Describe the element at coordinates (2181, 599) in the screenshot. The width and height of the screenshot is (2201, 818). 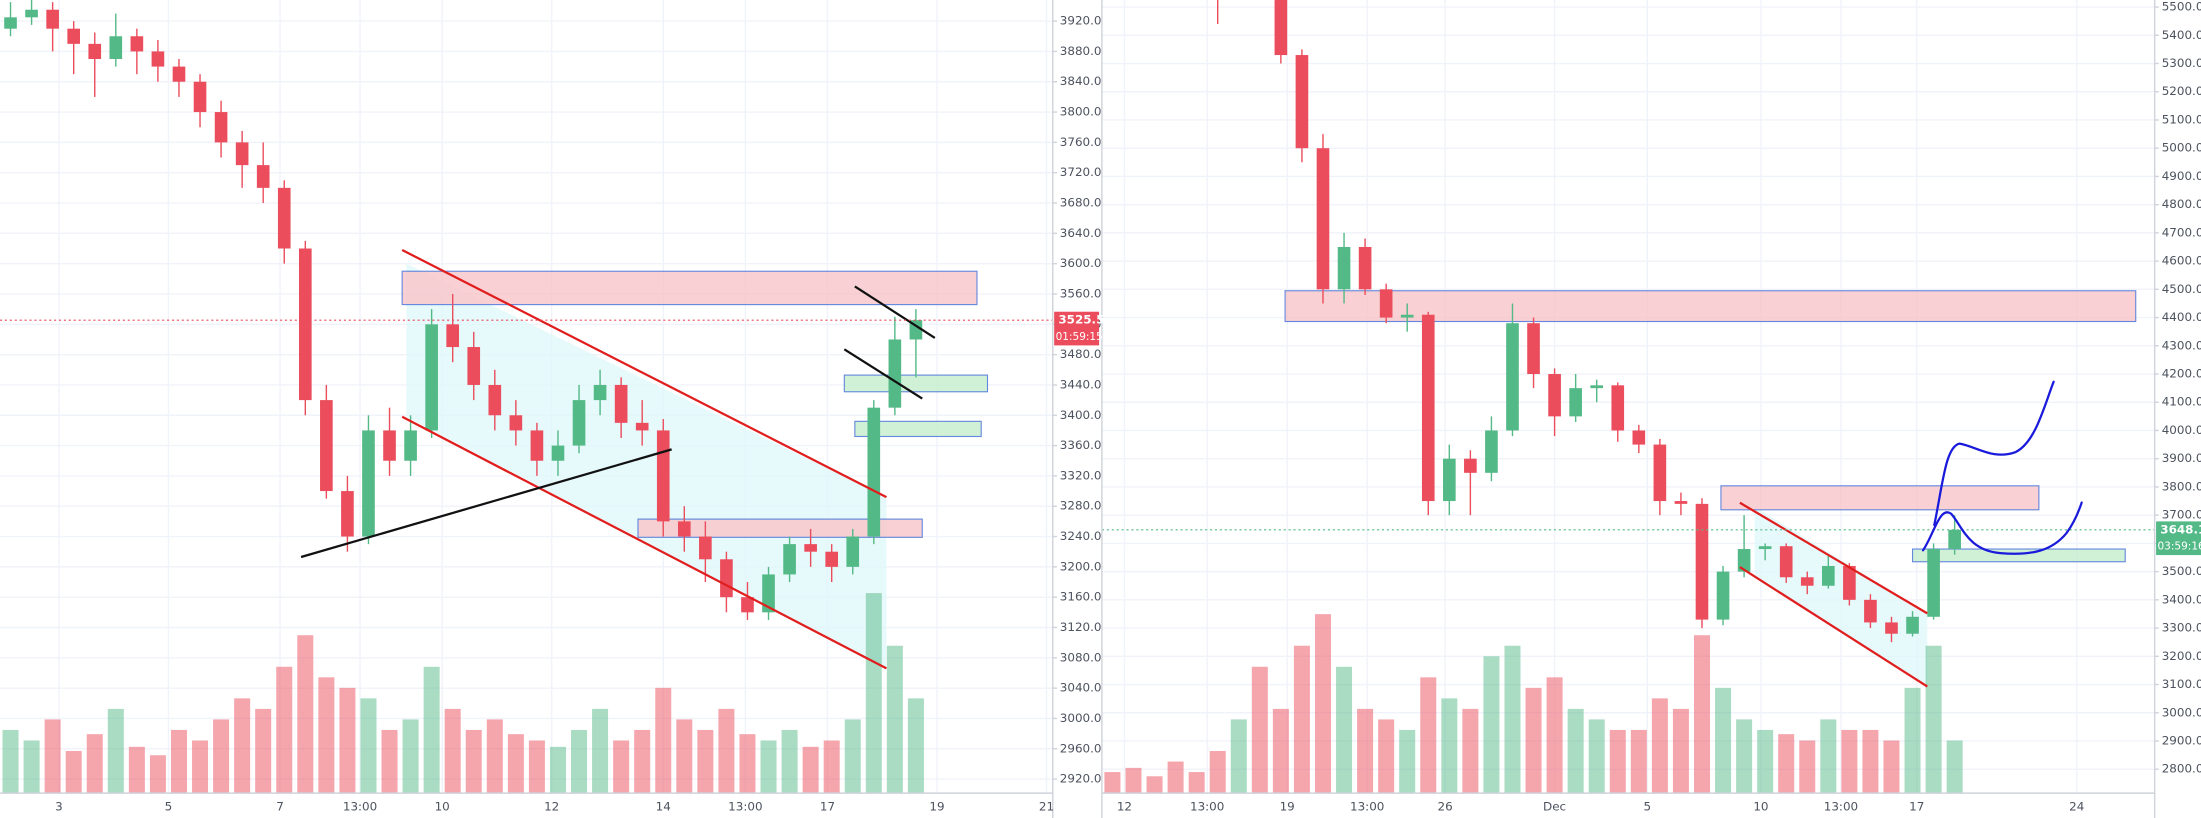
I see `y-tick-label: 3400.0` at that location.